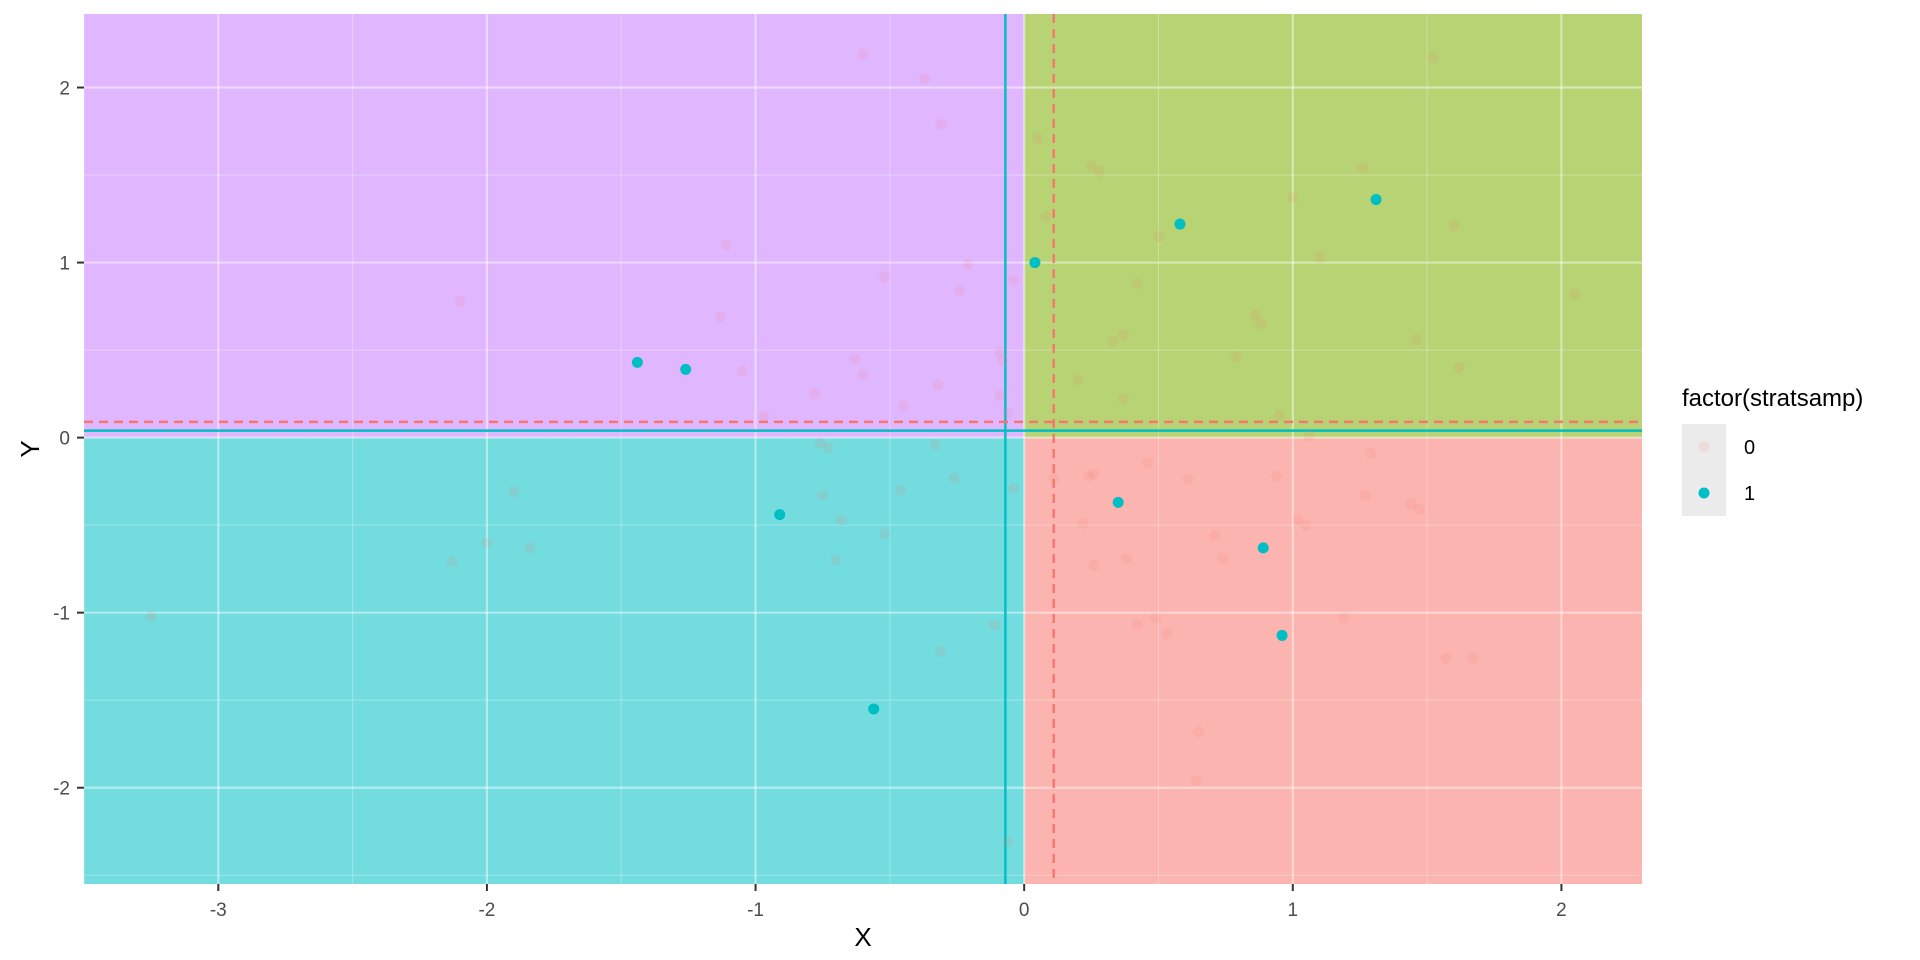 This screenshot has width=1920, height=960. What do you see at coordinates (64, 264) in the screenshot?
I see `y-tick-label-3: 1` at bounding box center [64, 264].